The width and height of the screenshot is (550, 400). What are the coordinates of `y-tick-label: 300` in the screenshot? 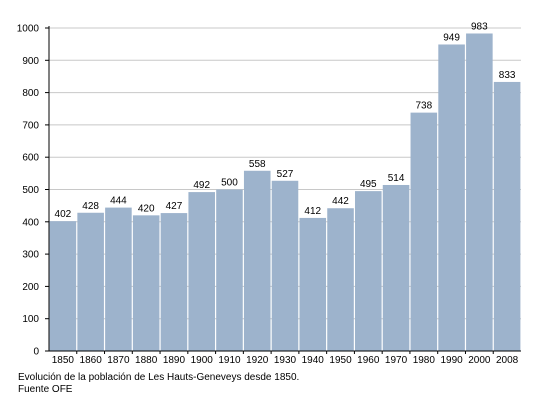 It's located at (30, 255).